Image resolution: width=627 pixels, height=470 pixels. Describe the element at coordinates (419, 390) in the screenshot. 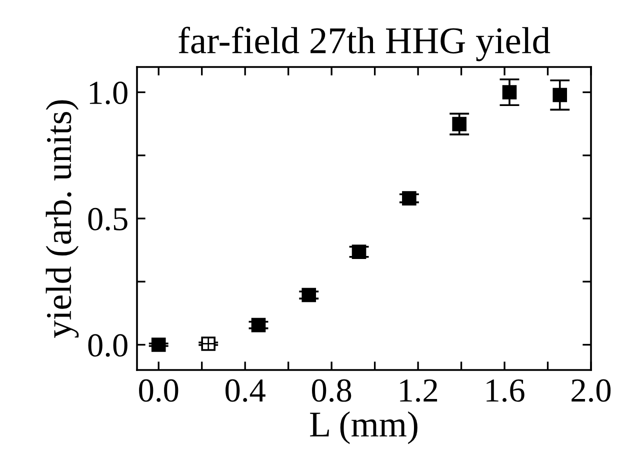

I see `x-tick-label: 1.2` at that location.